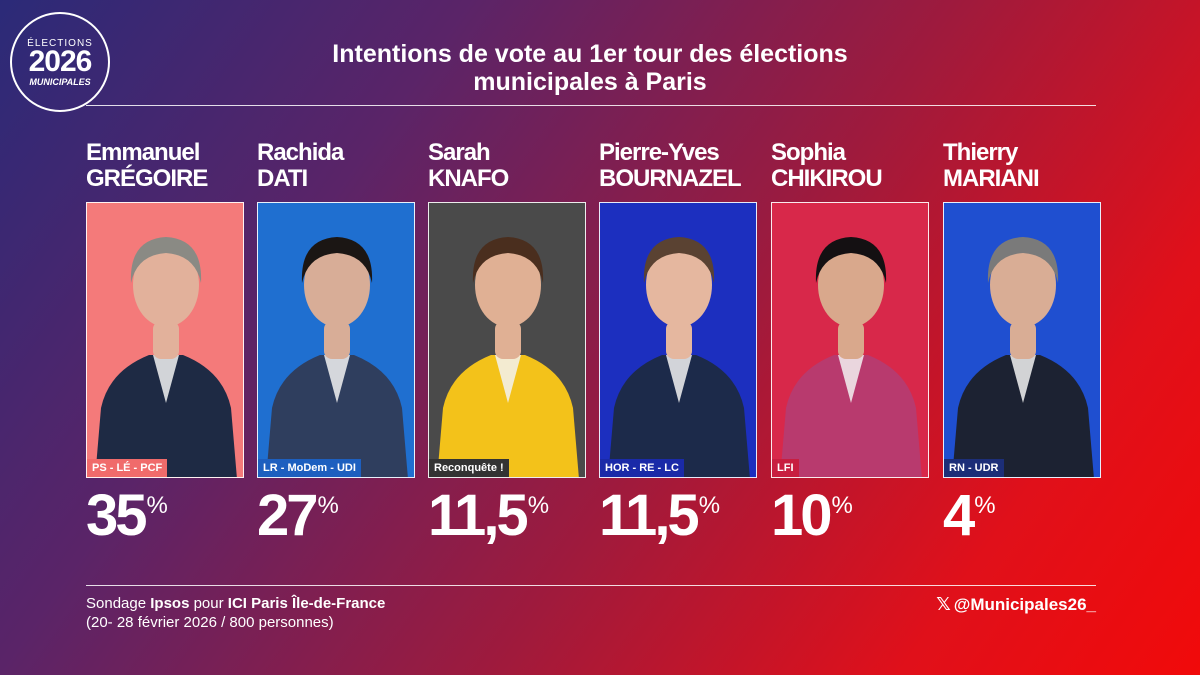 This screenshot has height=675, width=1200. I want to click on candidate-first-name: Thierry, so click(980, 152).